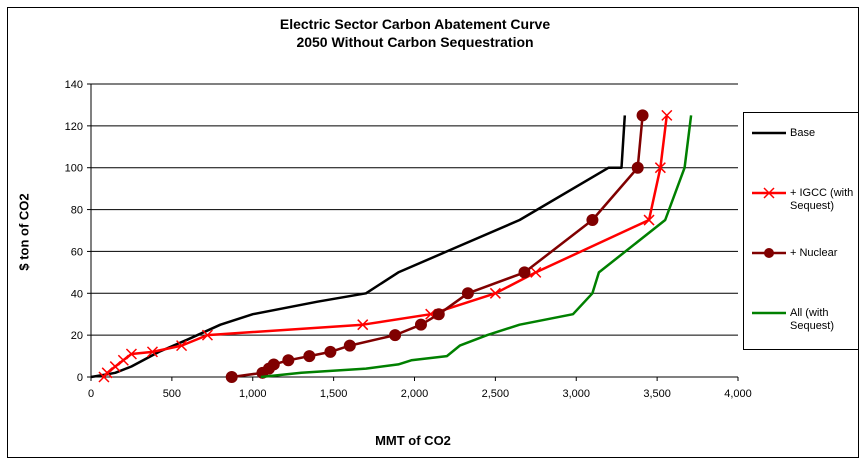 Image resolution: width=866 pixels, height=458 pixels. Describe the element at coordinates (415, 42) in the screenshot. I see `chart-subtitle: 2050 Without Carbon Sequestration` at that location.